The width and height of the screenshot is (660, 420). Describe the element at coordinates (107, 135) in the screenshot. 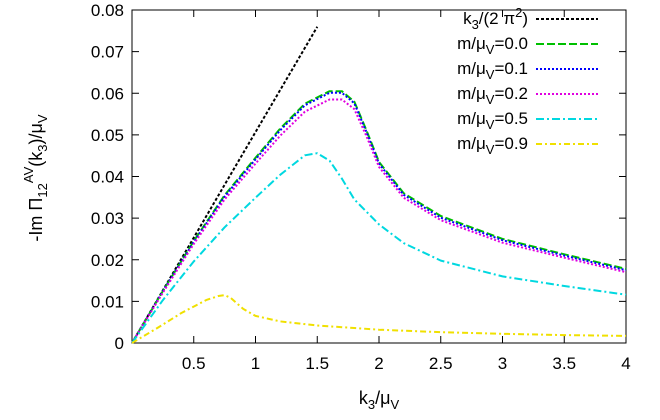

I see `y-tick-label: 0.05` at that location.